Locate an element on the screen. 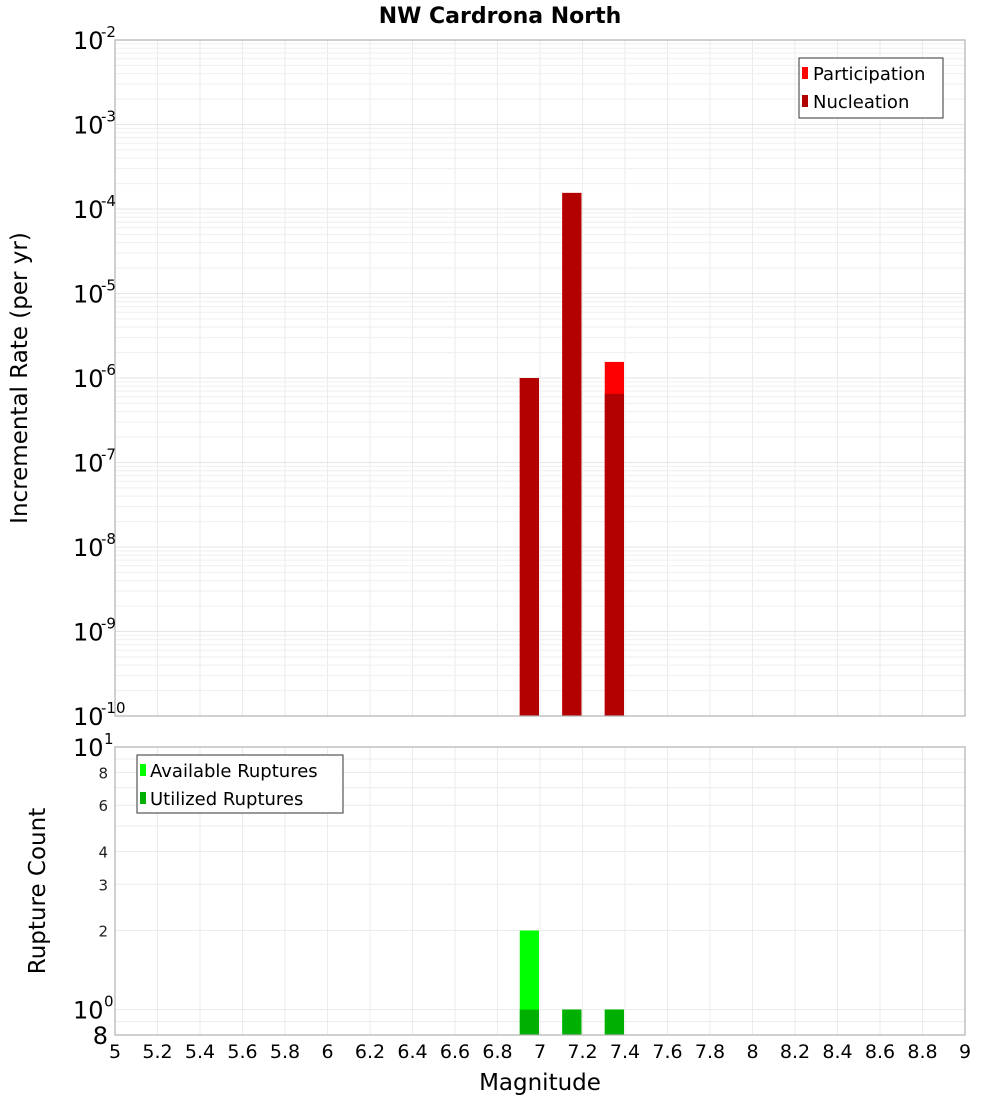 This screenshot has width=1000, height=1100. y-tick-label: 10⁻² is located at coordinates (94, 39).